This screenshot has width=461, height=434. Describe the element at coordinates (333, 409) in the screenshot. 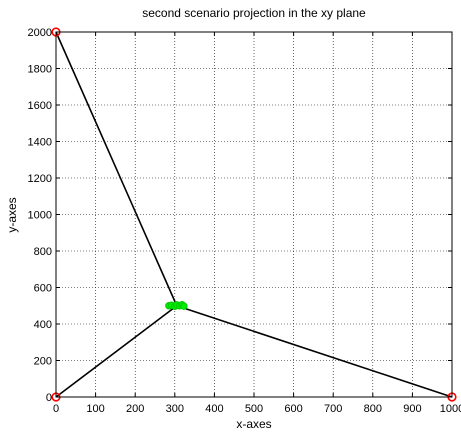

I see `x-tick-label: 700` at that location.